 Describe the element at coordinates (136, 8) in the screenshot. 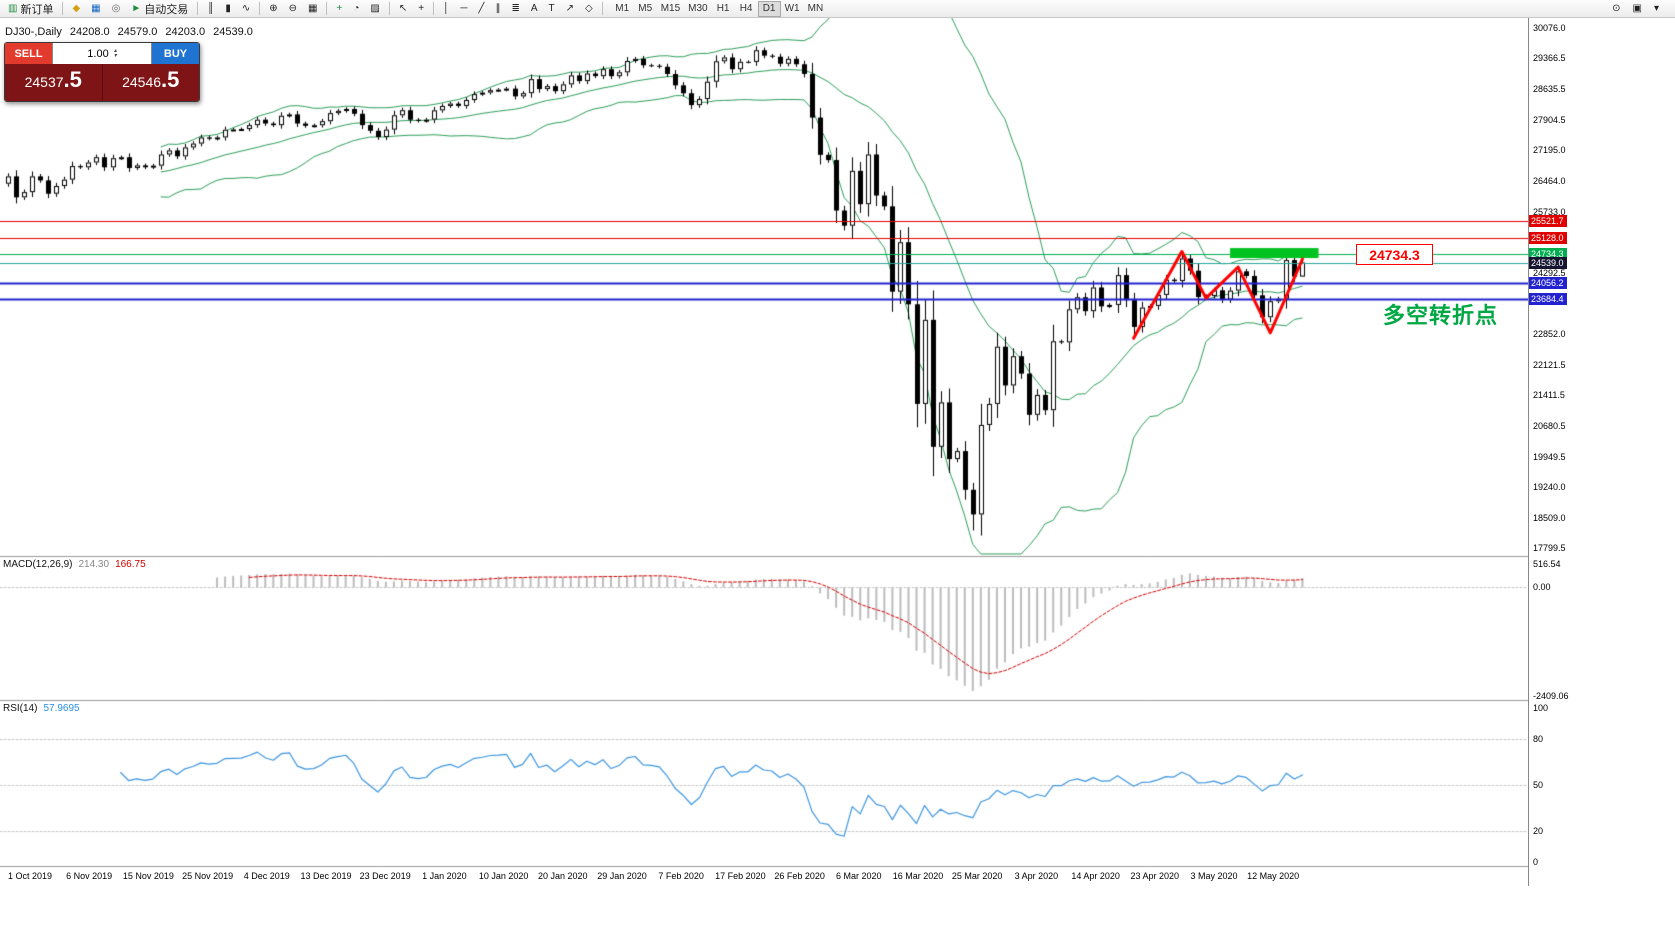

I see `autotrade-icon: ►` at that location.